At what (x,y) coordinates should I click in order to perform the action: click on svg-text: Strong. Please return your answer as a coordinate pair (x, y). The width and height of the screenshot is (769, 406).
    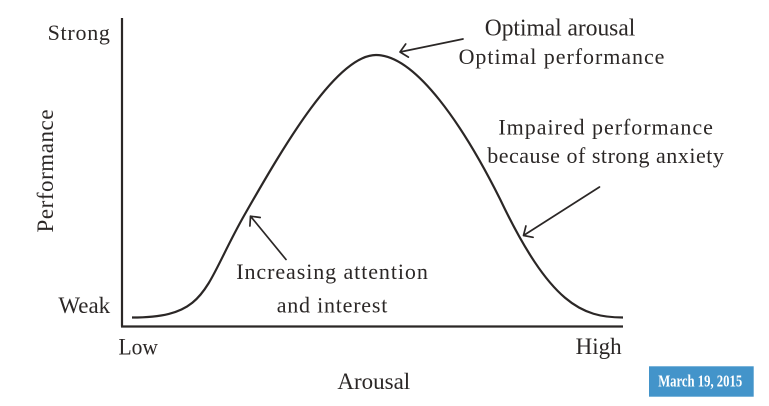
    Looking at the image, I should click on (79, 32).